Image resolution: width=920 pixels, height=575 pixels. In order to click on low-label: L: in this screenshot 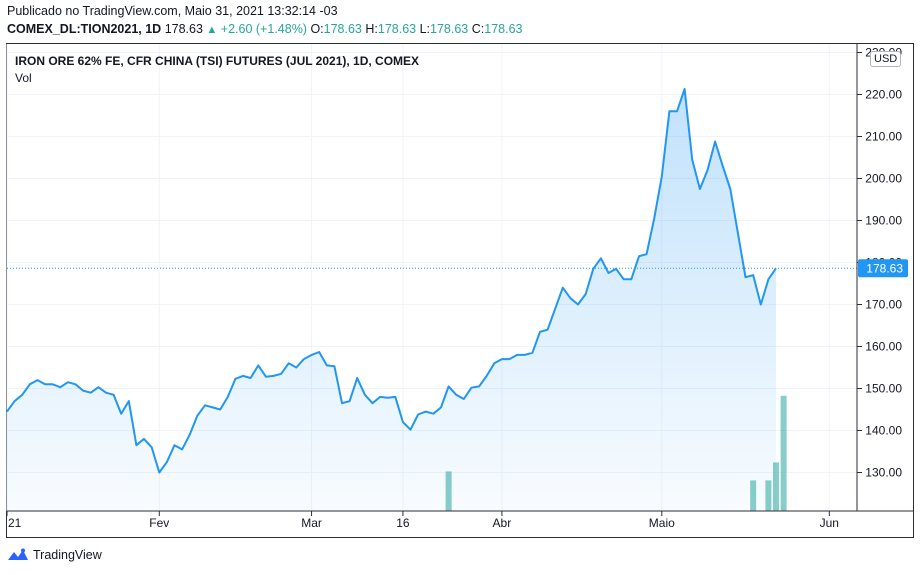, I will do `click(425, 29)`.